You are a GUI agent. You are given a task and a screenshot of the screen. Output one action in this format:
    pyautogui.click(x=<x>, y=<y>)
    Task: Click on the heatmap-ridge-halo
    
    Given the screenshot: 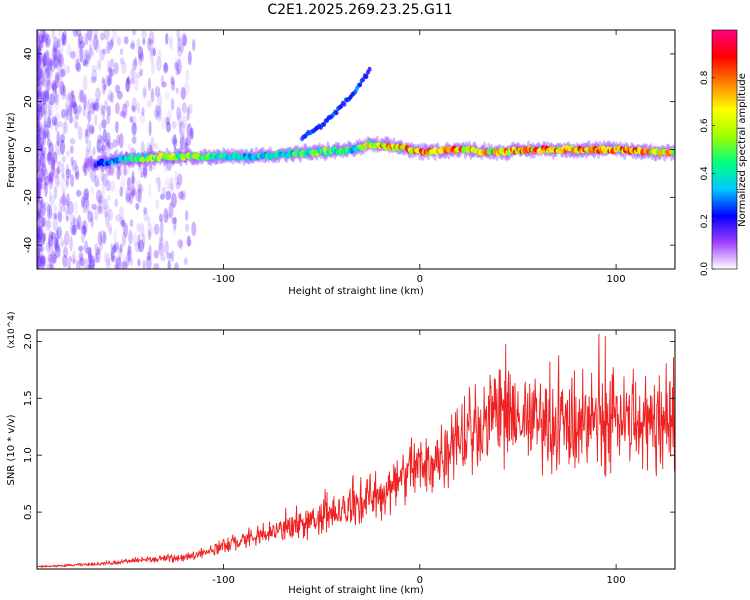 What is the action you would take?
    pyautogui.click(x=92, y=164)
    